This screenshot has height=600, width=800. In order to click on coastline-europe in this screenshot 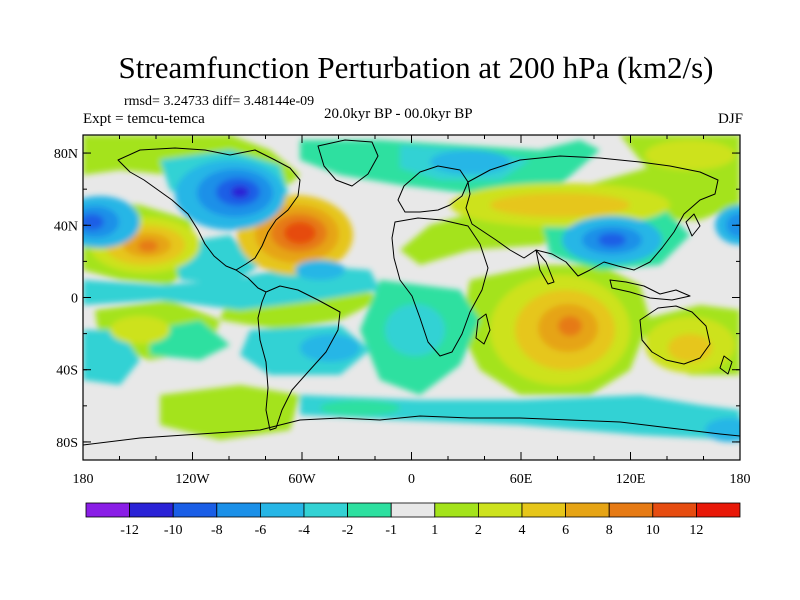, I will do `click(433, 189)`.